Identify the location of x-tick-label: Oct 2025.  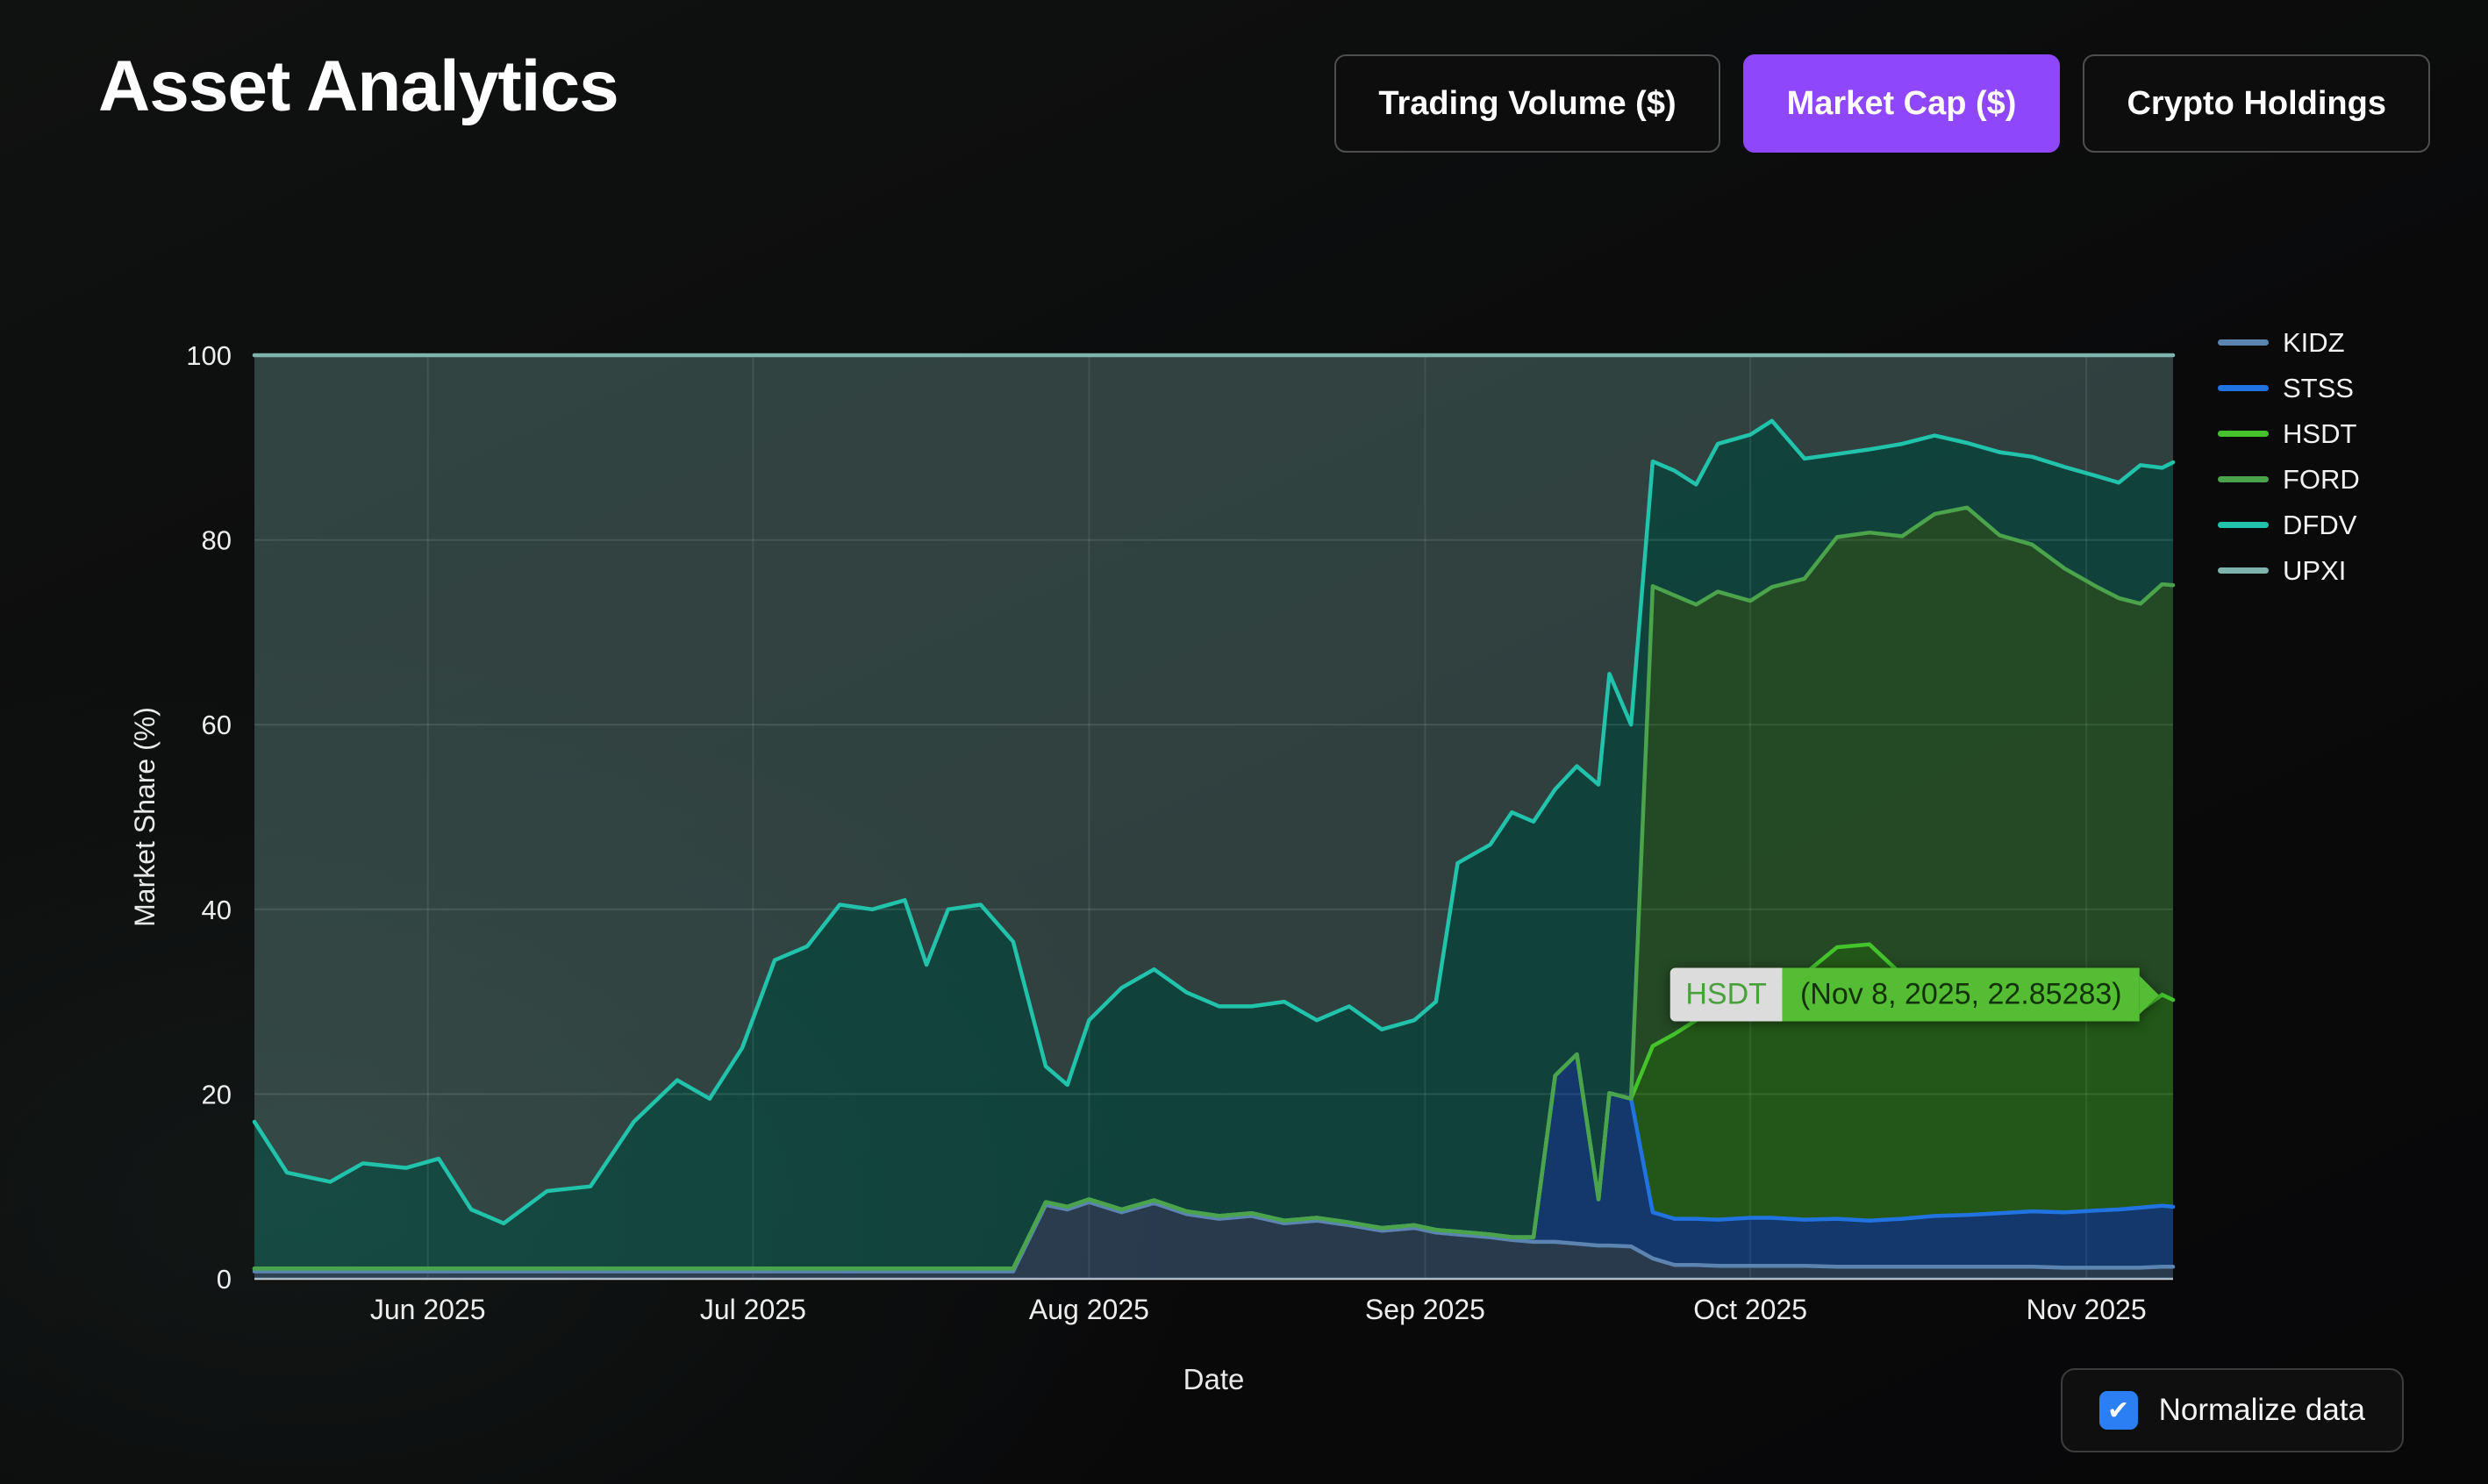
(1750, 1309).